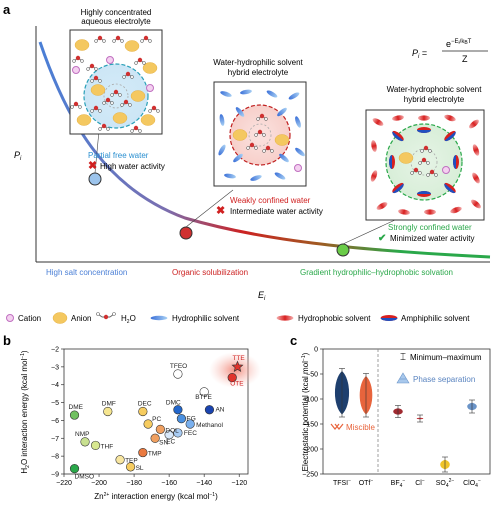 The height and width of the screenshot is (507, 500). Describe the element at coordinates (64, 483) in the screenshot. I see `b-xtick-label: −220` at that location.